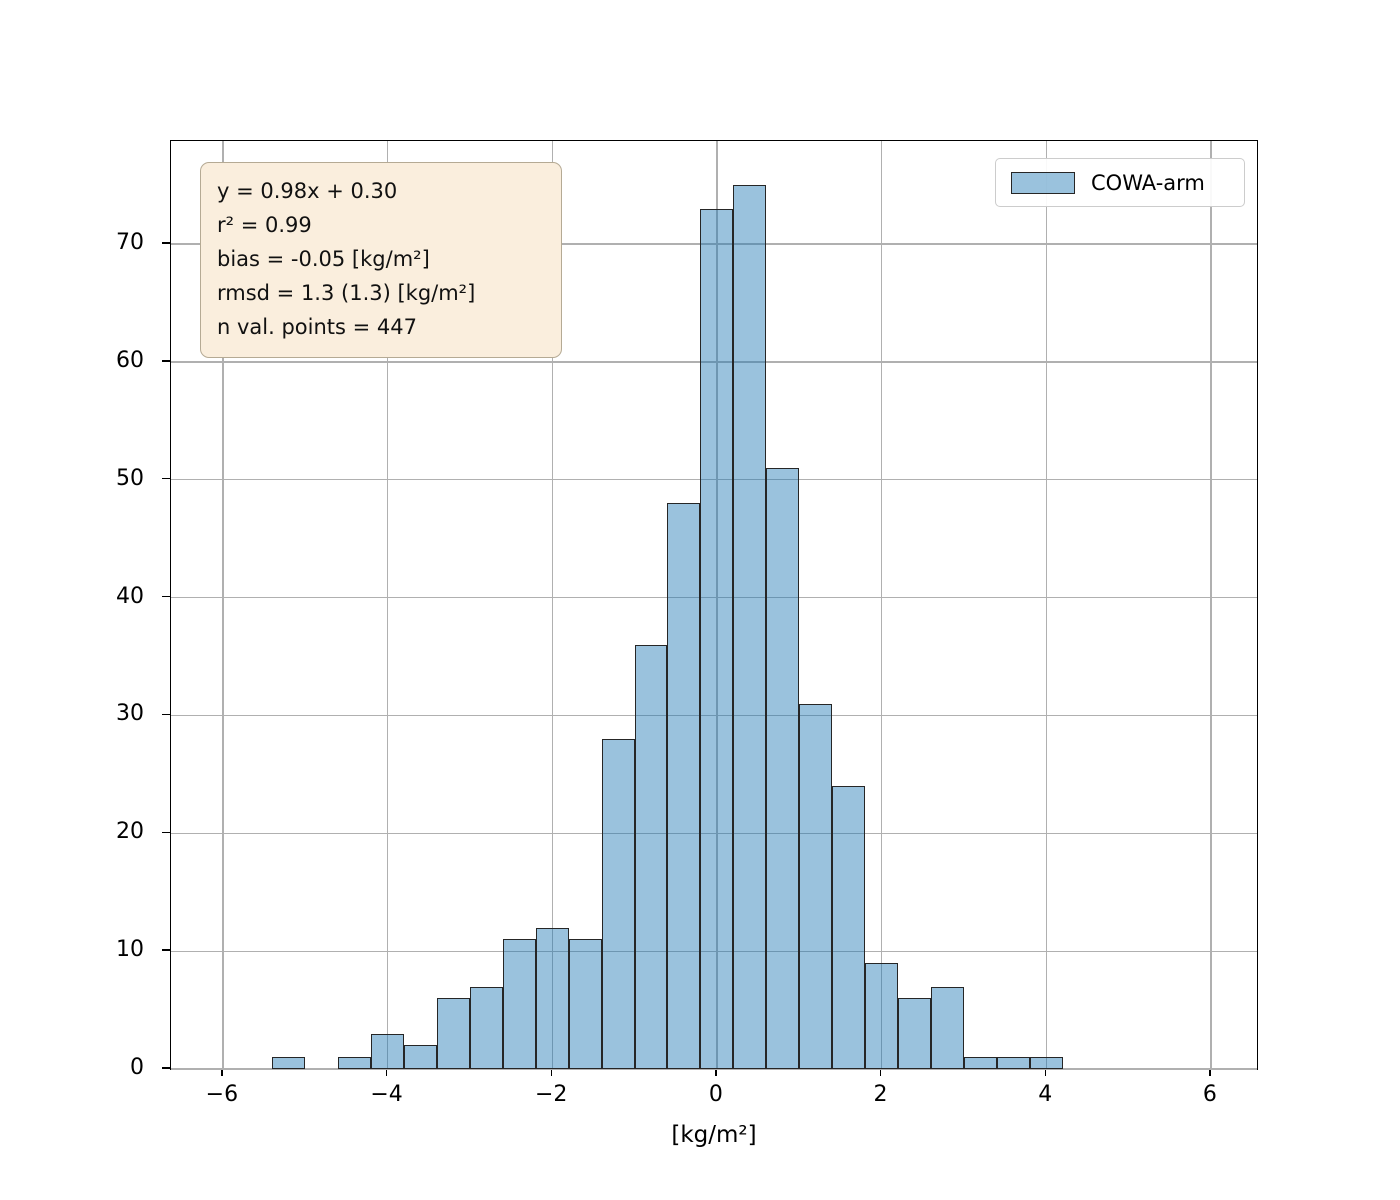 The width and height of the screenshot is (1400, 1200). I want to click on x-tick-label: 6, so click(1209, 1094).